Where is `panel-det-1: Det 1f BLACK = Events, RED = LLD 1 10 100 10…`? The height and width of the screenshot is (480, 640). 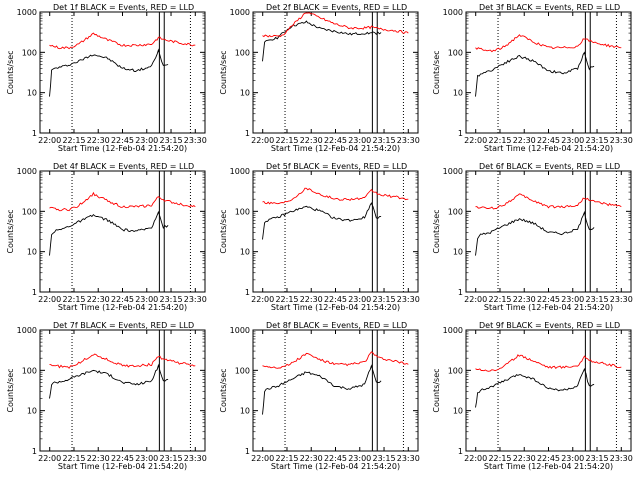
panel-det-1: Det 1f BLACK = Events, RED = LLD 1 10 100 10… is located at coordinates (106, 78).